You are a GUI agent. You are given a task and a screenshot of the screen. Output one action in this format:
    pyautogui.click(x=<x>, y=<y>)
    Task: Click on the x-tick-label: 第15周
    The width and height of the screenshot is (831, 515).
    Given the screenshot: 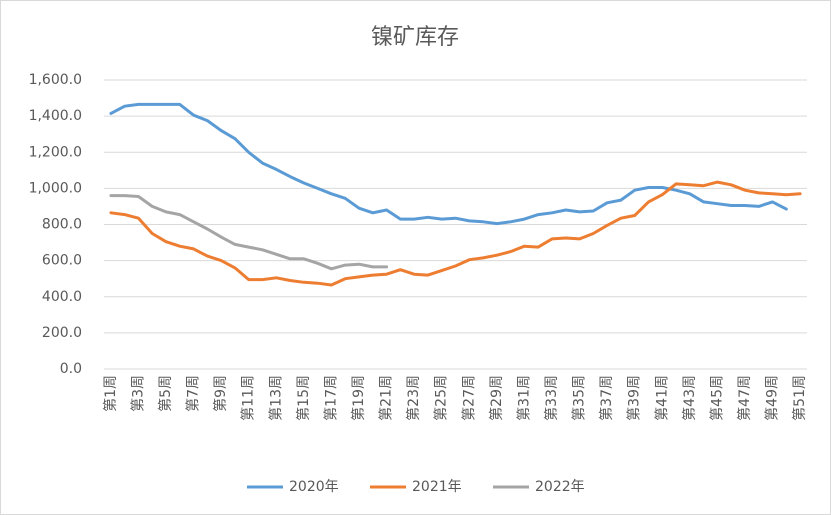 What is the action you would take?
    pyautogui.click(x=303, y=398)
    